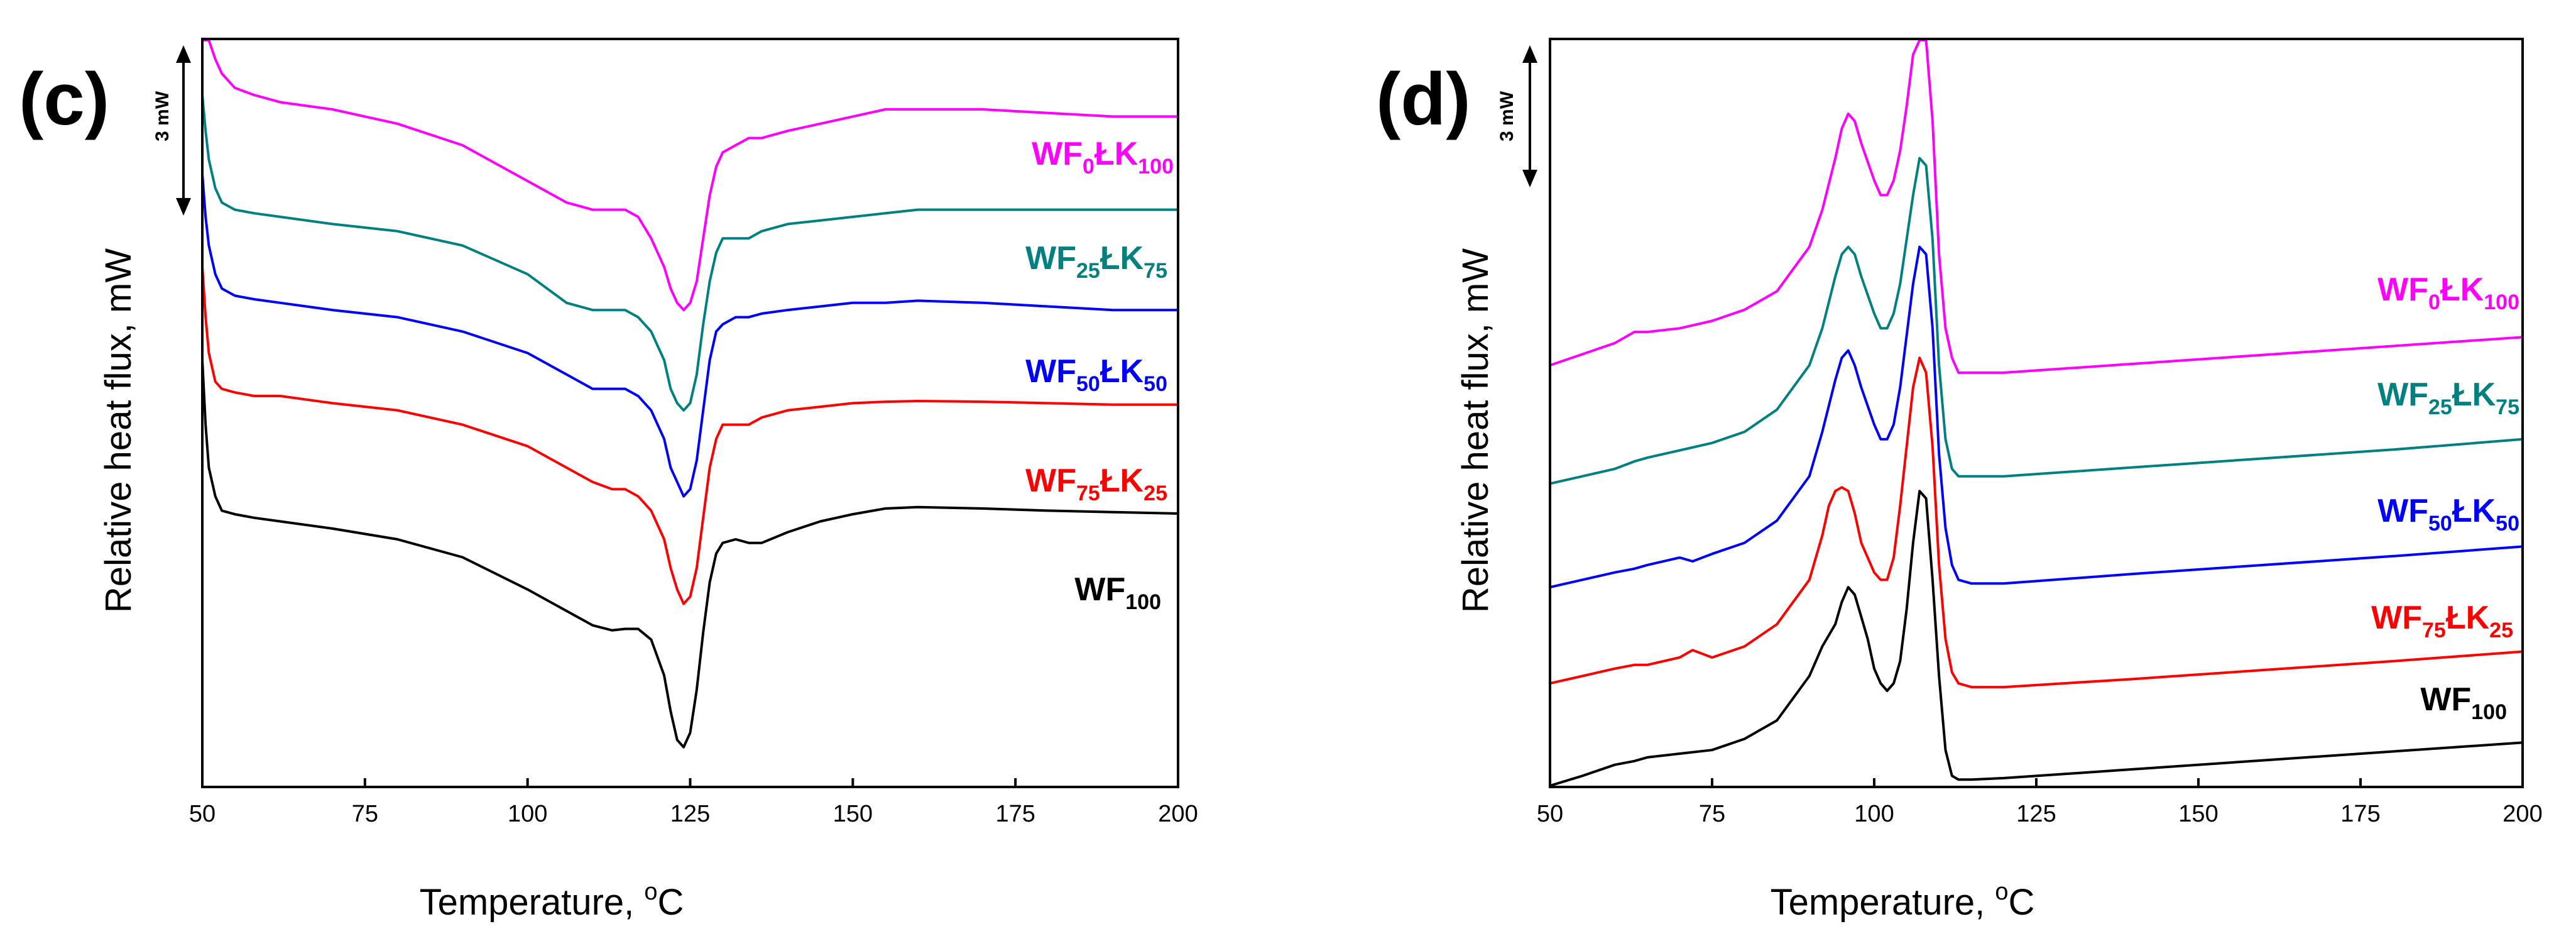 The image size is (2576, 946). I want to click on series-line-wf25lk75-d, so click(2036, 321).